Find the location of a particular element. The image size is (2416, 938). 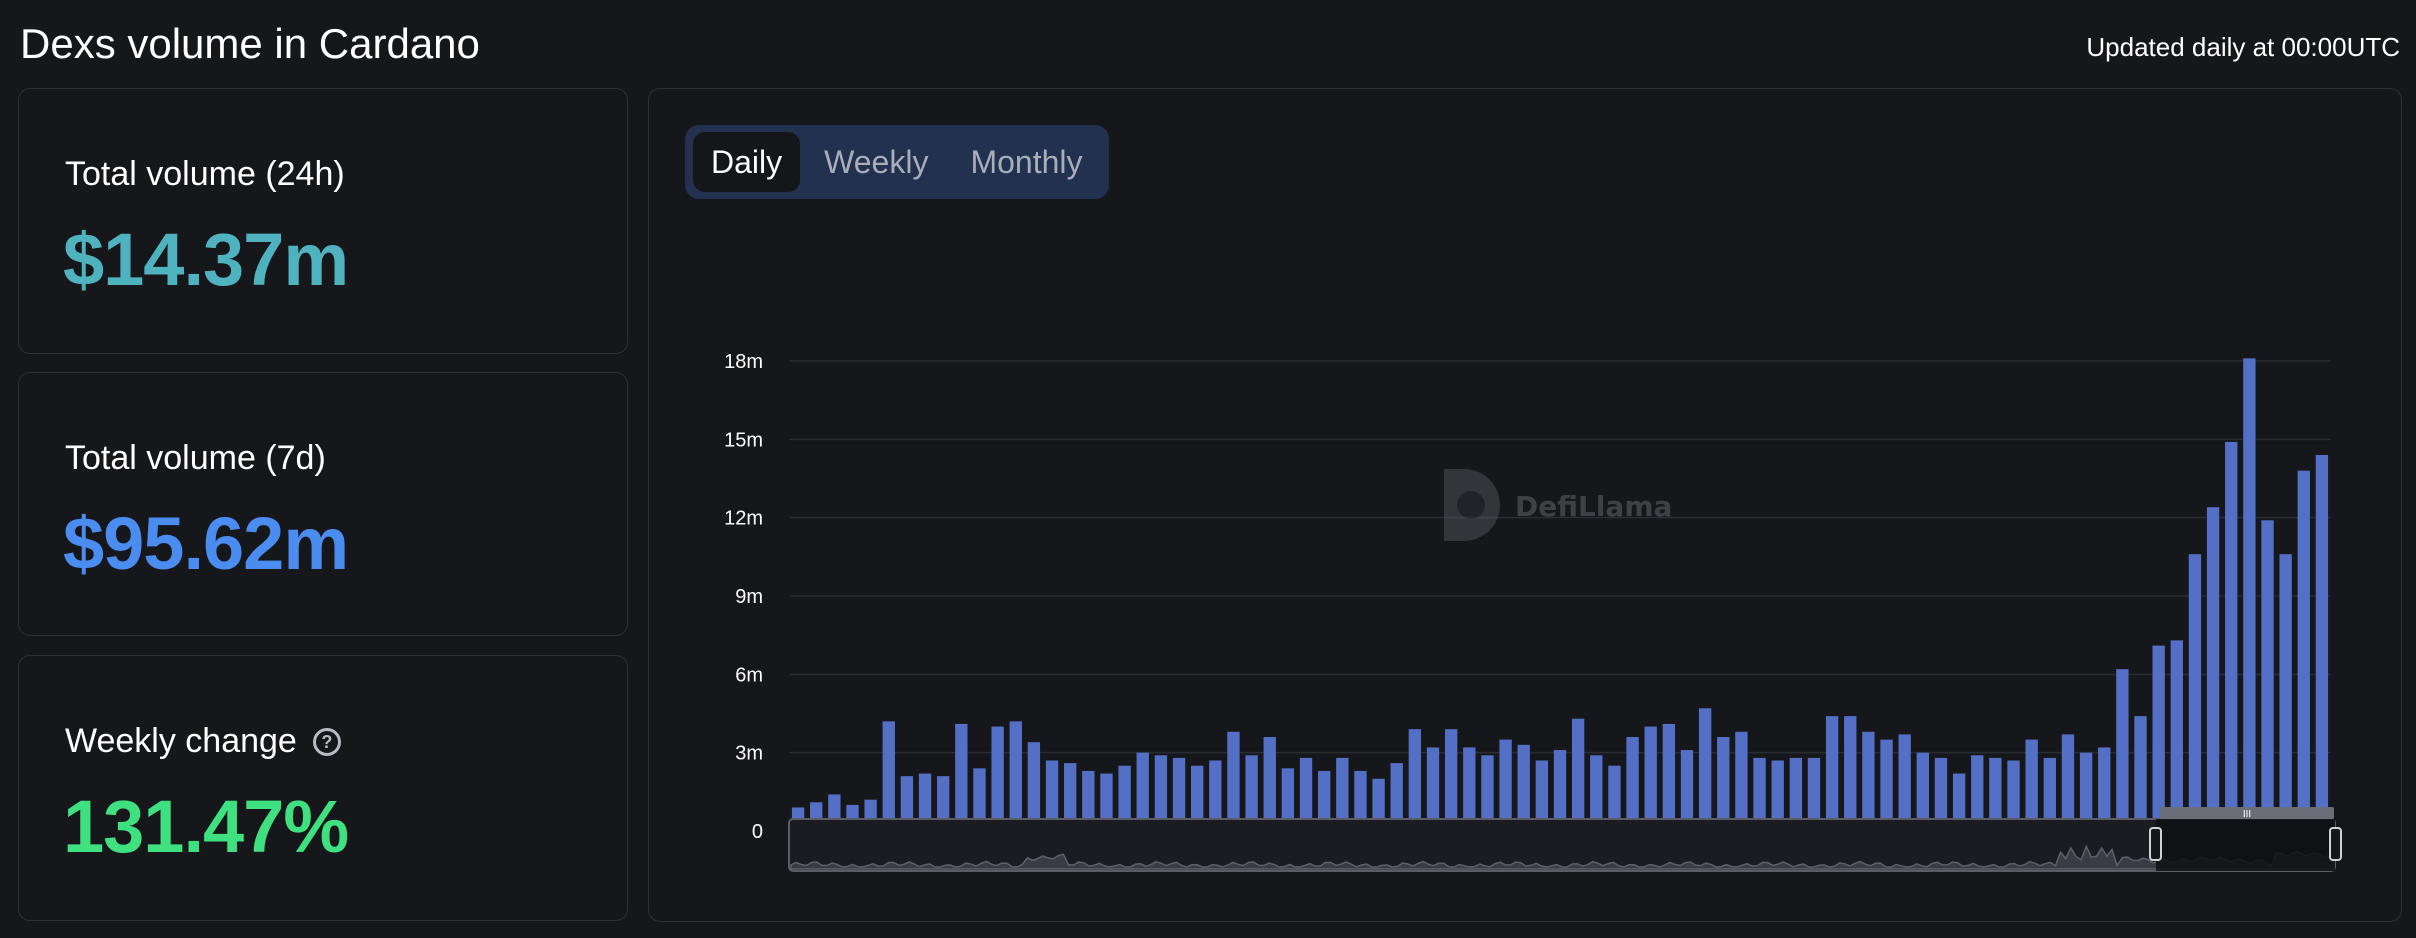

zoom-handle-right is located at coordinates (2335, 844).